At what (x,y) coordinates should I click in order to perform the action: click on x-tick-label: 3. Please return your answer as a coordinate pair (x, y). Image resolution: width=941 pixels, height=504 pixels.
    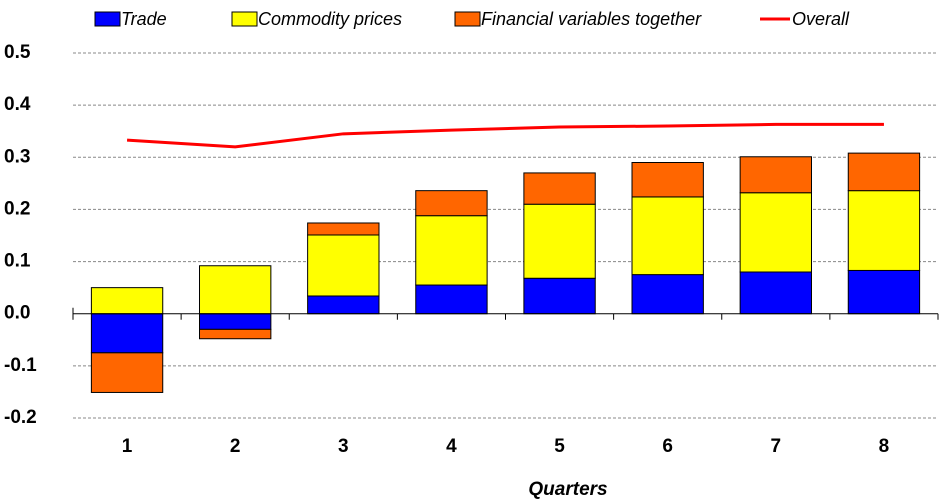
    Looking at the image, I should click on (343, 446).